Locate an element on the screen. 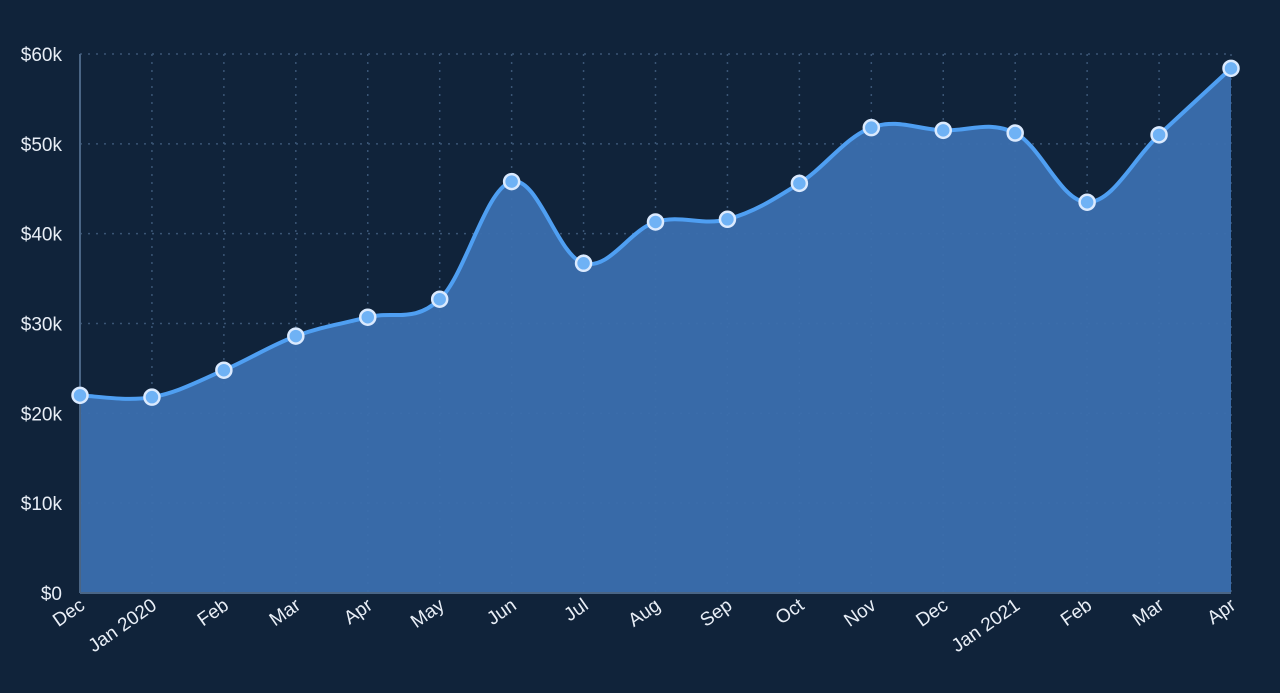 Image resolution: width=1280 pixels, height=693 pixels. x-tick-label: Oct is located at coordinates (790, 611).